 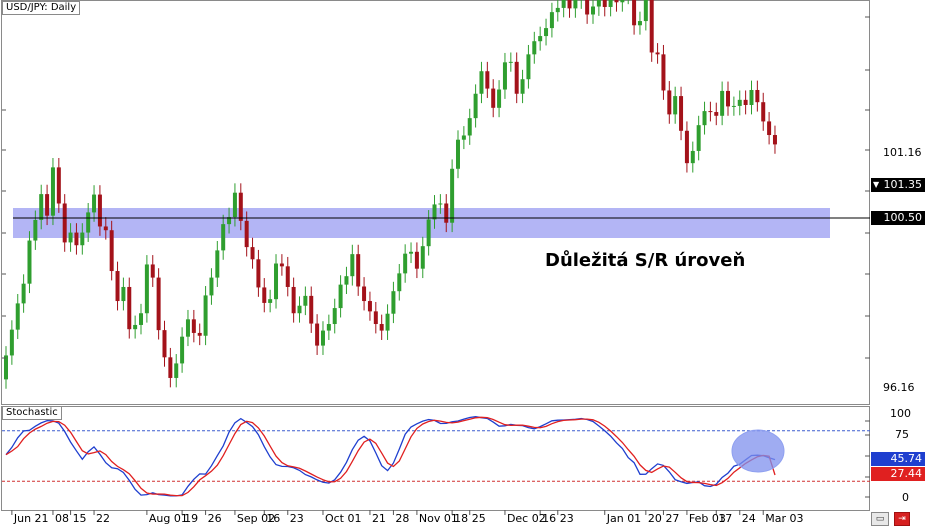 What do you see at coordinates (168, 518) in the screenshot?
I see `time-label: Aug 01` at bounding box center [168, 518].